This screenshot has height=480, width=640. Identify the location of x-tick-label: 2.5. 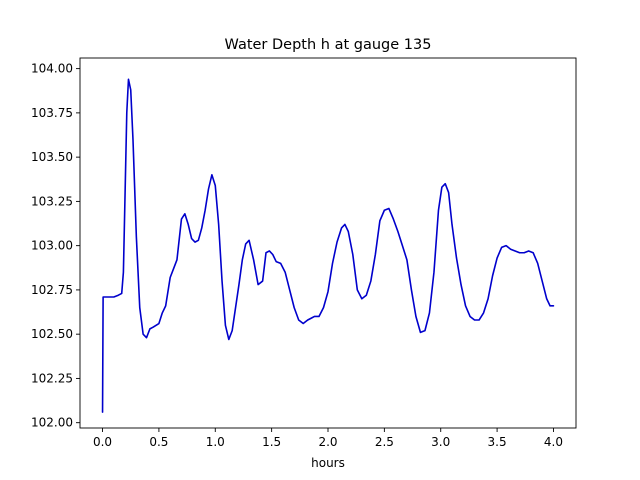
(384, 442).